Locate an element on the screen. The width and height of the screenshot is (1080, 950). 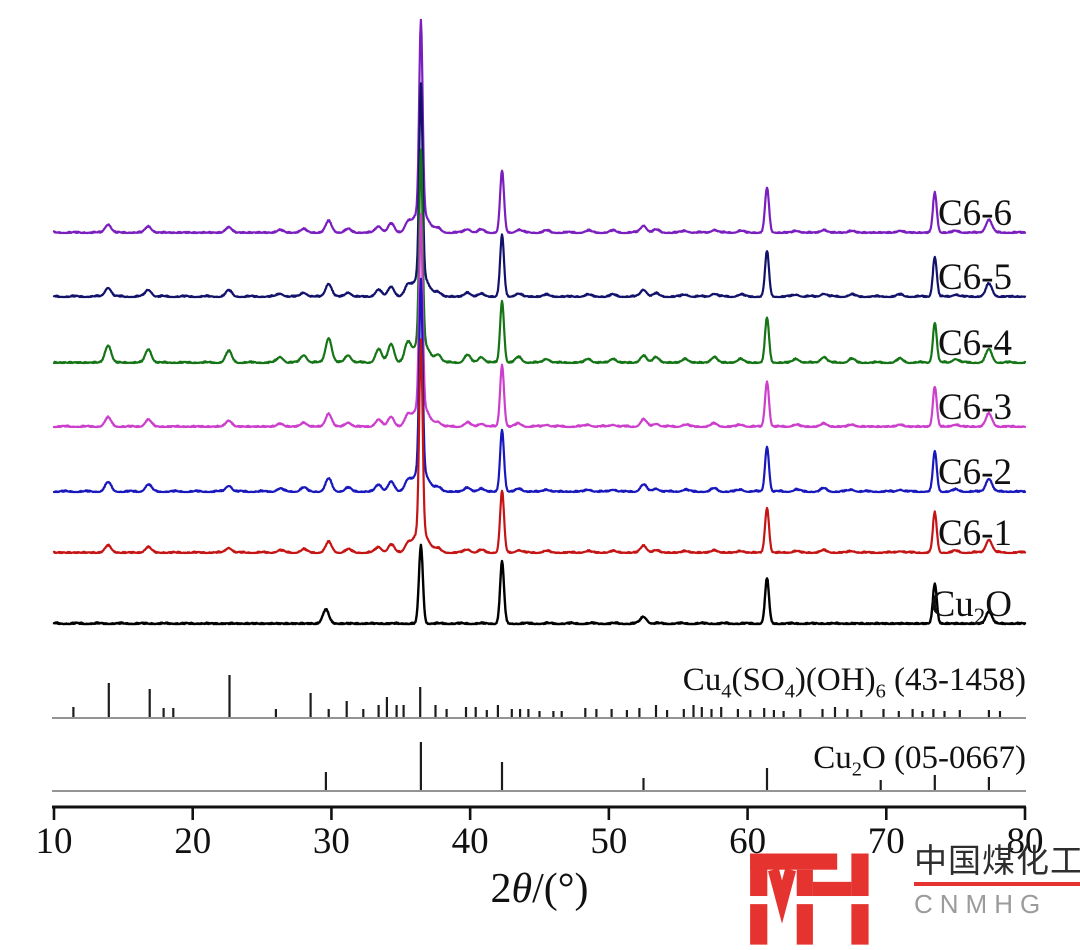
x-tick-label-80: 80 is located at coordinates (1025, 841).